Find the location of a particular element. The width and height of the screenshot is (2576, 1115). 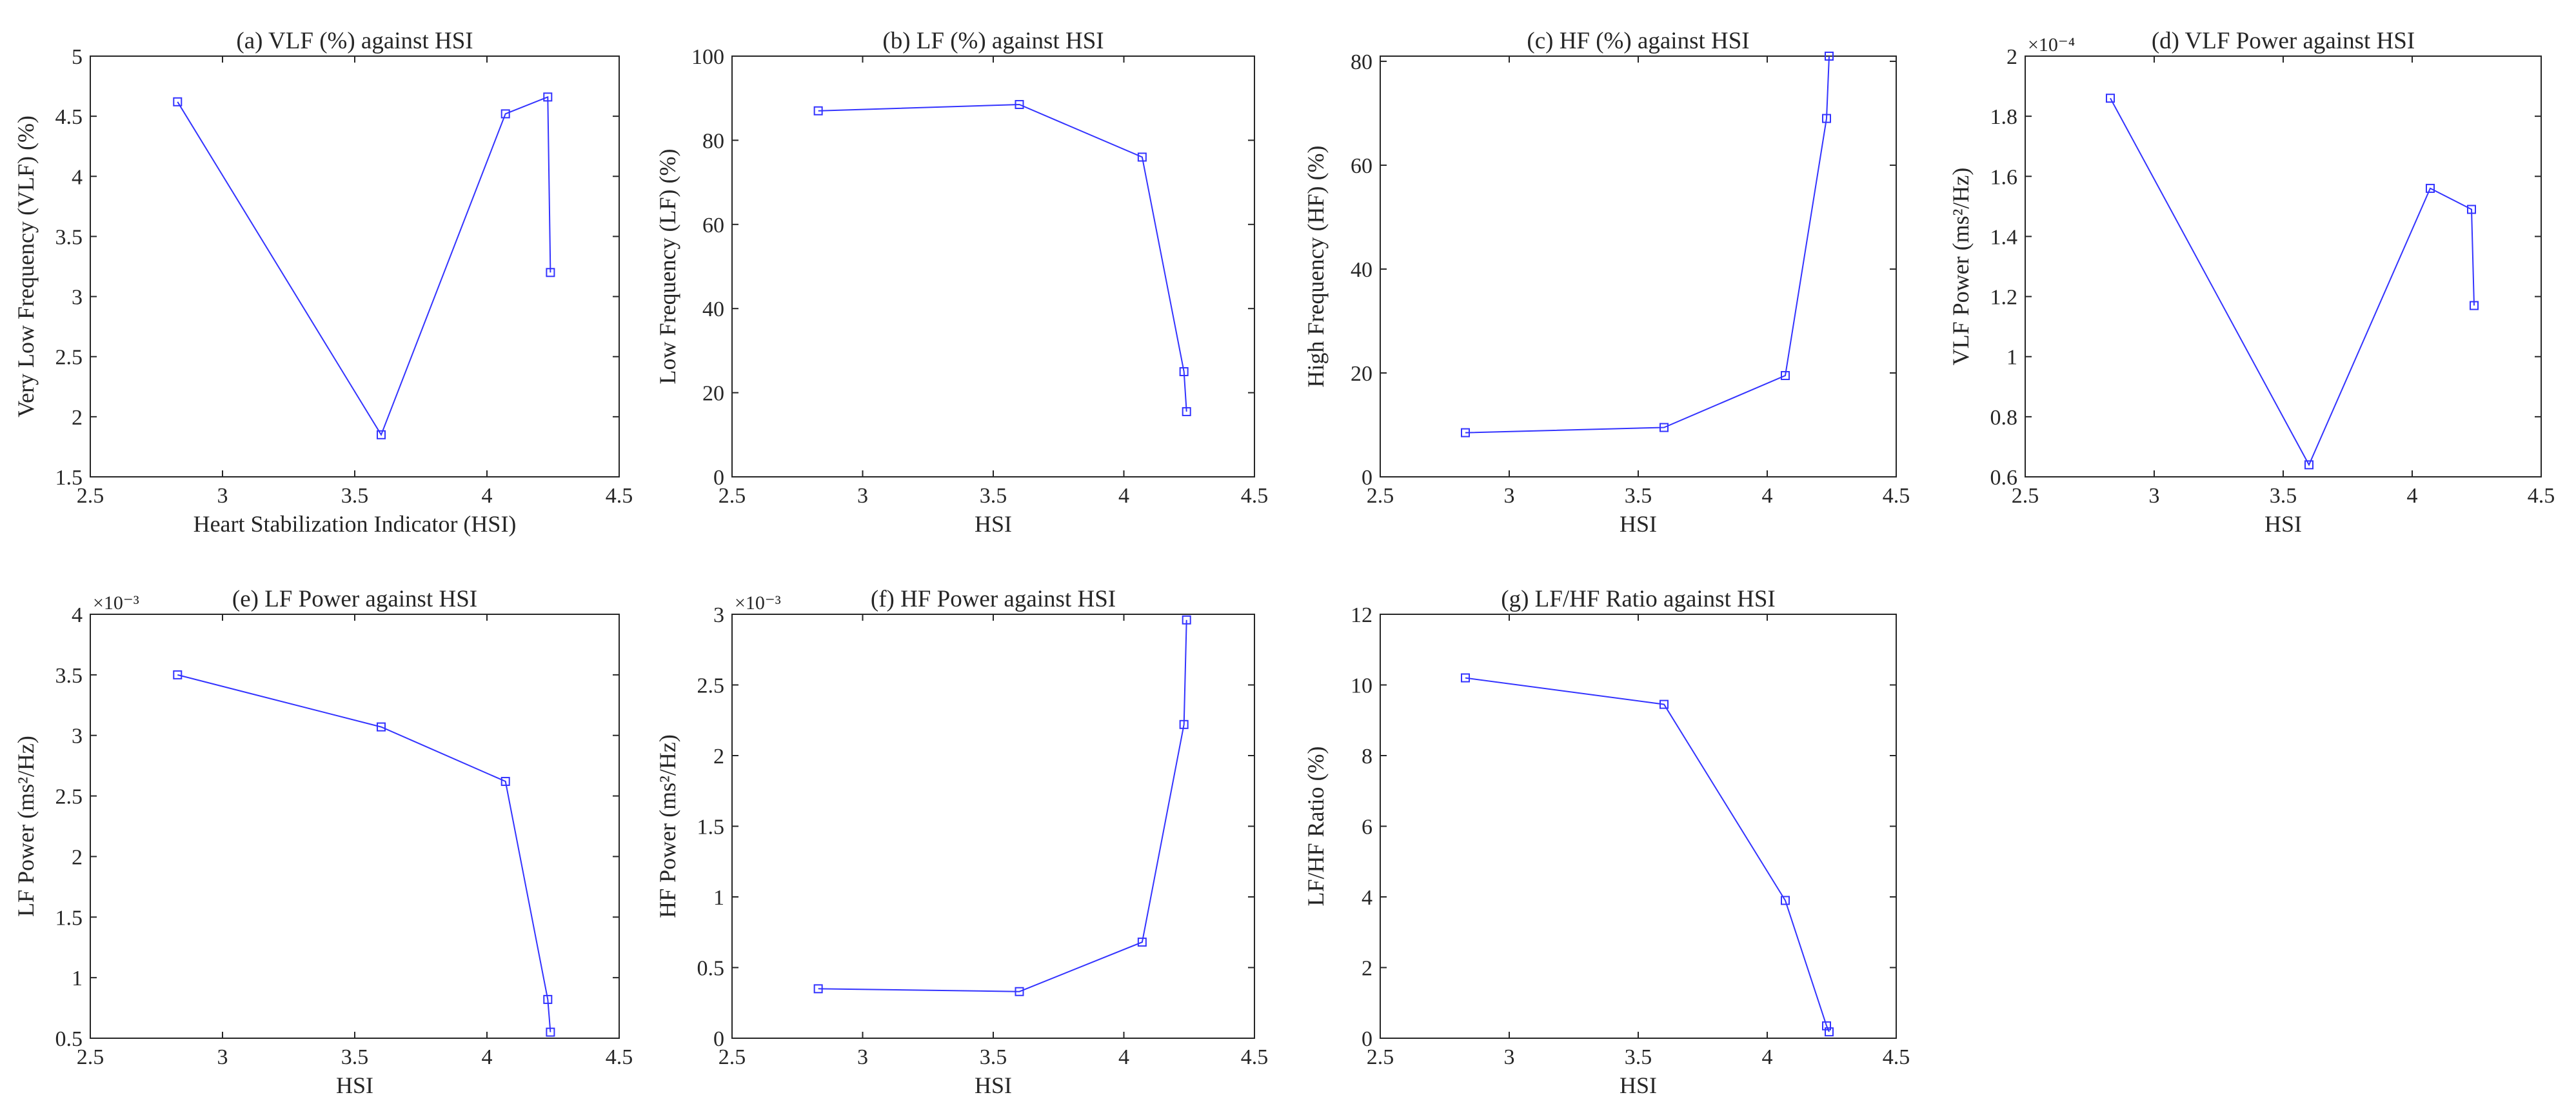

y-tick-label: 1.2 is located at coordinates (2004, 298).